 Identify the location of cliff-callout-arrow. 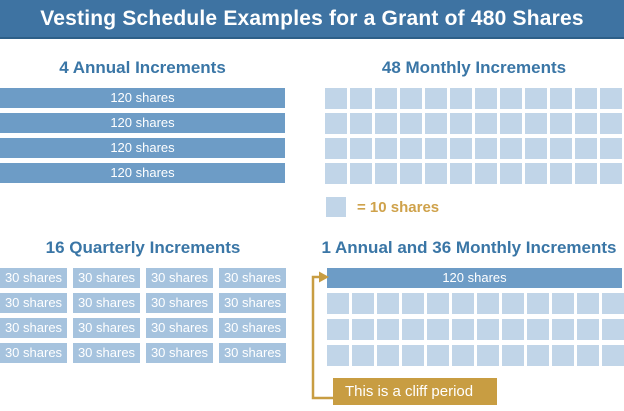
(322, 335).